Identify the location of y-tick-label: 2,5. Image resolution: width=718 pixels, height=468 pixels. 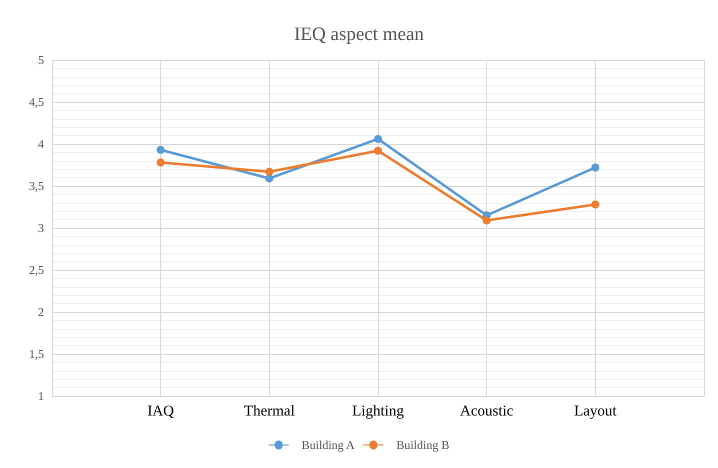
(36, 270).